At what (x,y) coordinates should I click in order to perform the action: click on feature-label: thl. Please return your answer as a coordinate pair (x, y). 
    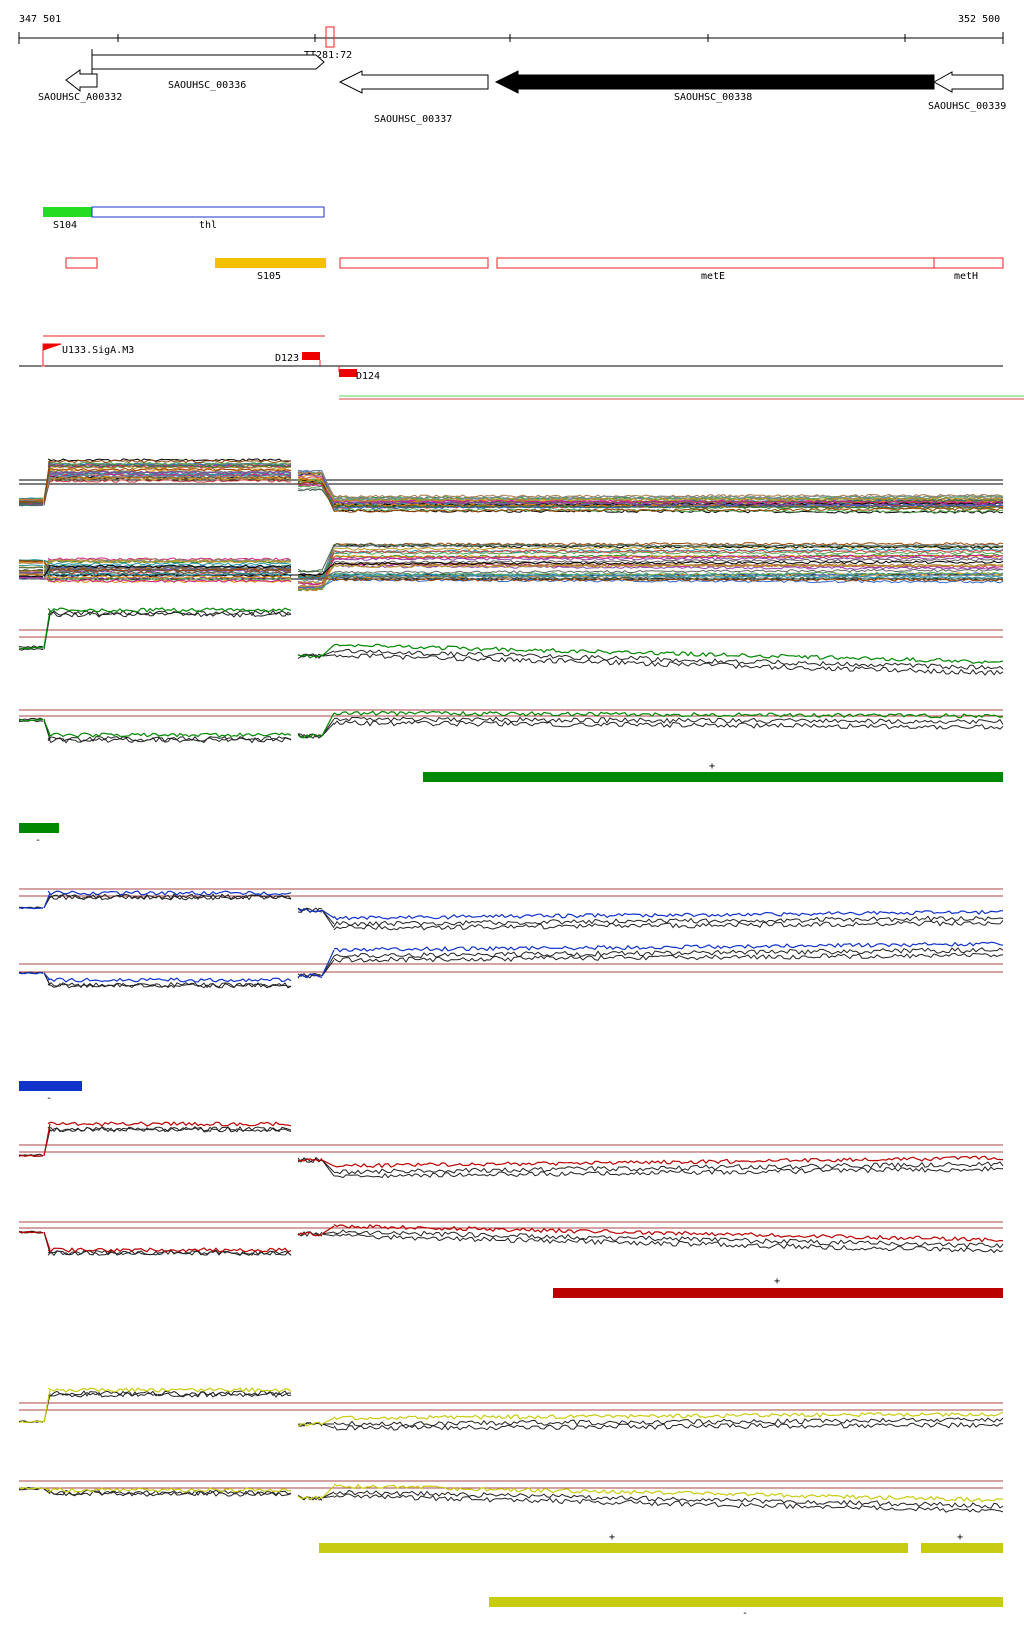
    Looking at the image, I should click on (208, 225).